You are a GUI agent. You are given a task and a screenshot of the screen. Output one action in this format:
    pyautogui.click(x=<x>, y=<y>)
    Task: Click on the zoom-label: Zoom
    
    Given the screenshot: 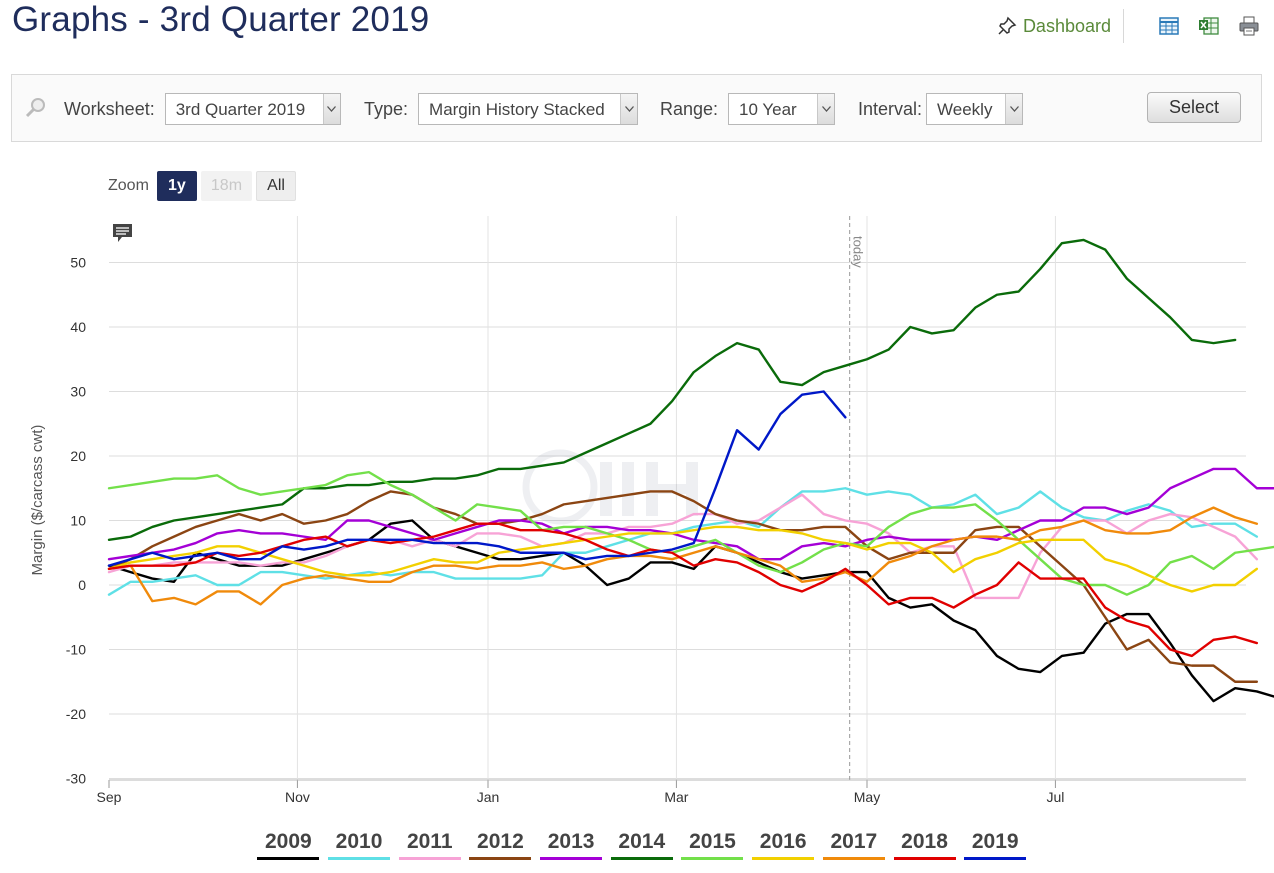 What is the action you would take?
    pyautogui.click(x=128, y=185)
    